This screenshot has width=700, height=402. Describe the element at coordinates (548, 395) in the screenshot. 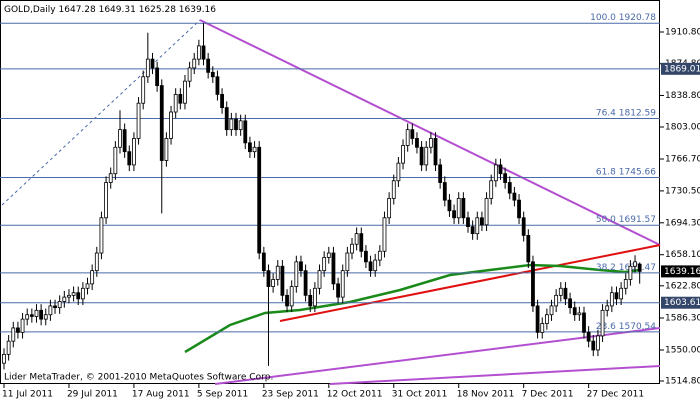

I see `x-tick-label: 7 Dec 2011` at that location.